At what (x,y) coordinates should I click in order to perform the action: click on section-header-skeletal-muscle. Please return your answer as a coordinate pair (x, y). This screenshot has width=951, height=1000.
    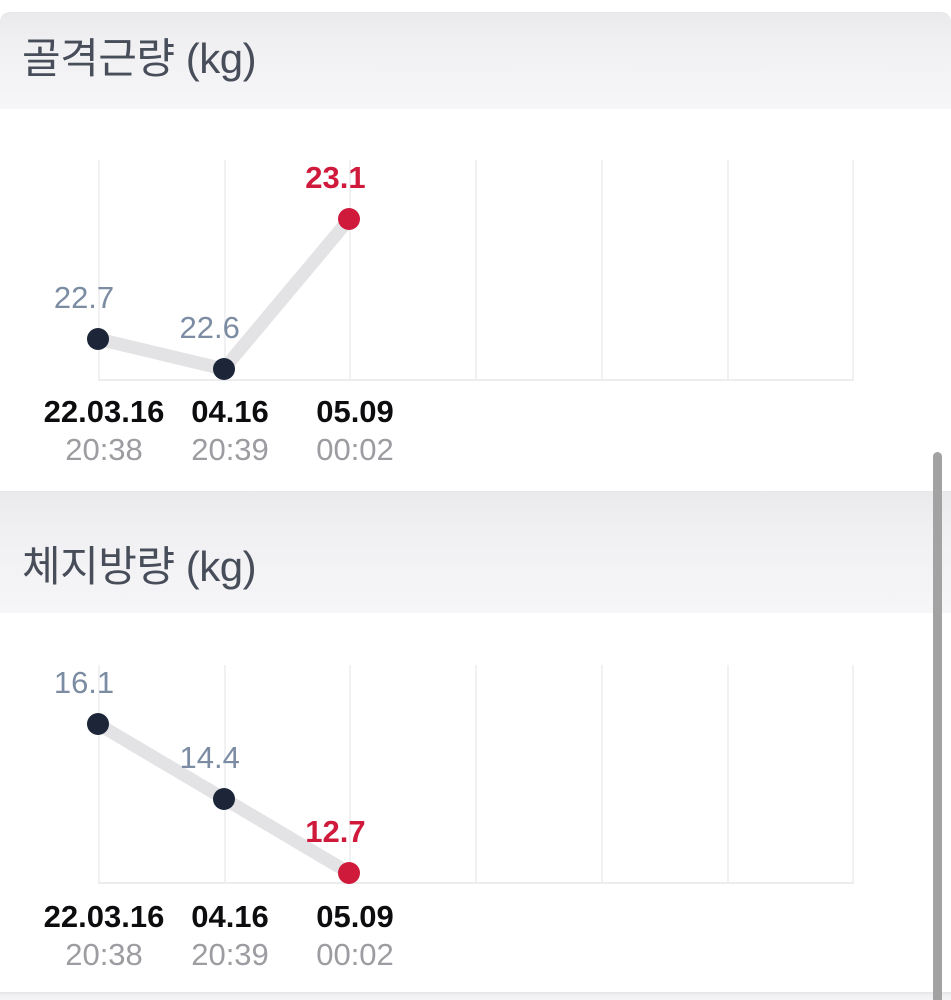
    Looking at the image, I should click on (475, 60).